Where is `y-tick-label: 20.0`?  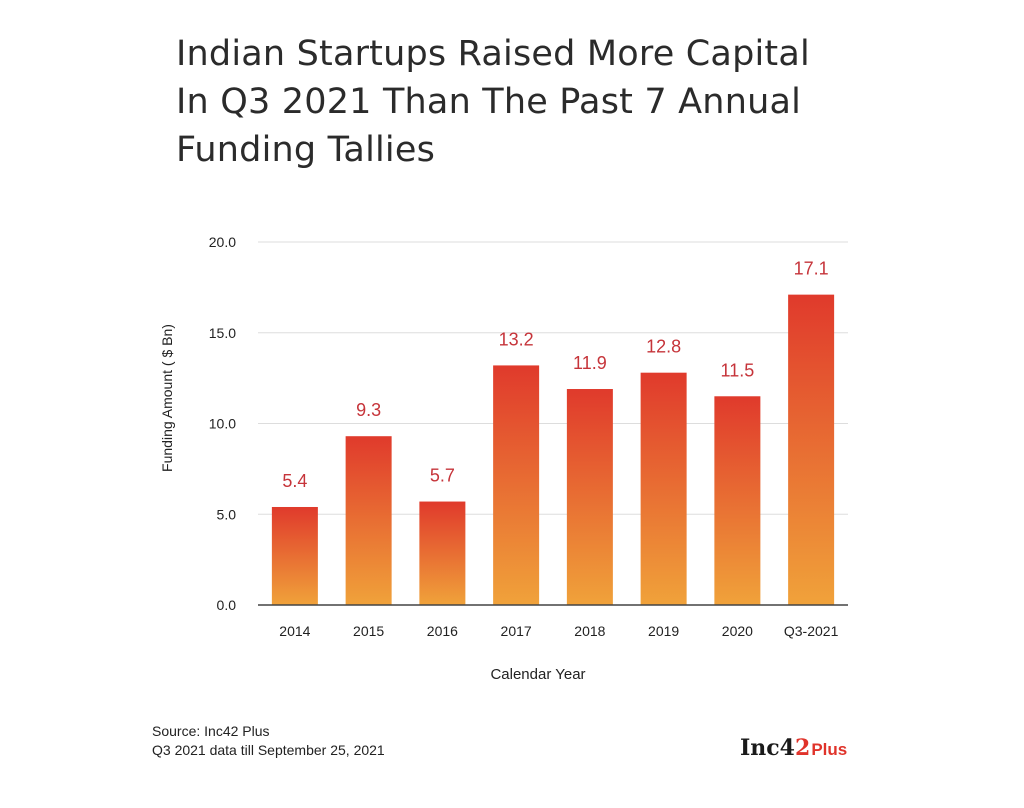
y-tick-label: 20.0 is located at coordinates (222, 242).